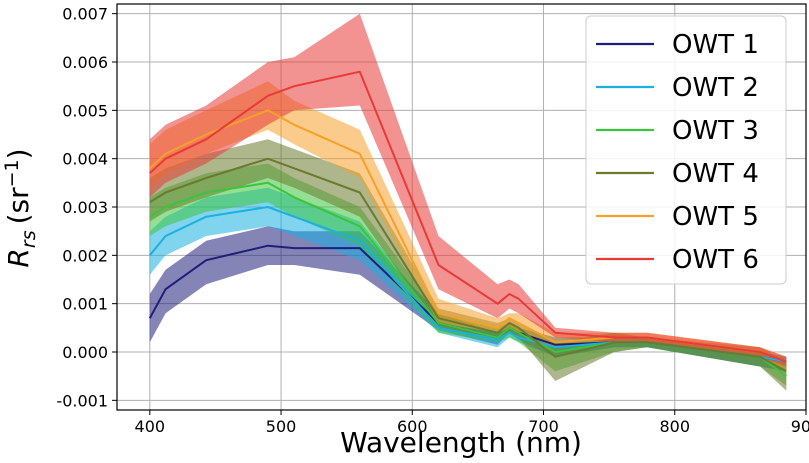 This screenshot has width=809, height=463. Describe the element at coordinates (82, 400) in the screenshot. I see `y-tick-label: -0.001` at that location.